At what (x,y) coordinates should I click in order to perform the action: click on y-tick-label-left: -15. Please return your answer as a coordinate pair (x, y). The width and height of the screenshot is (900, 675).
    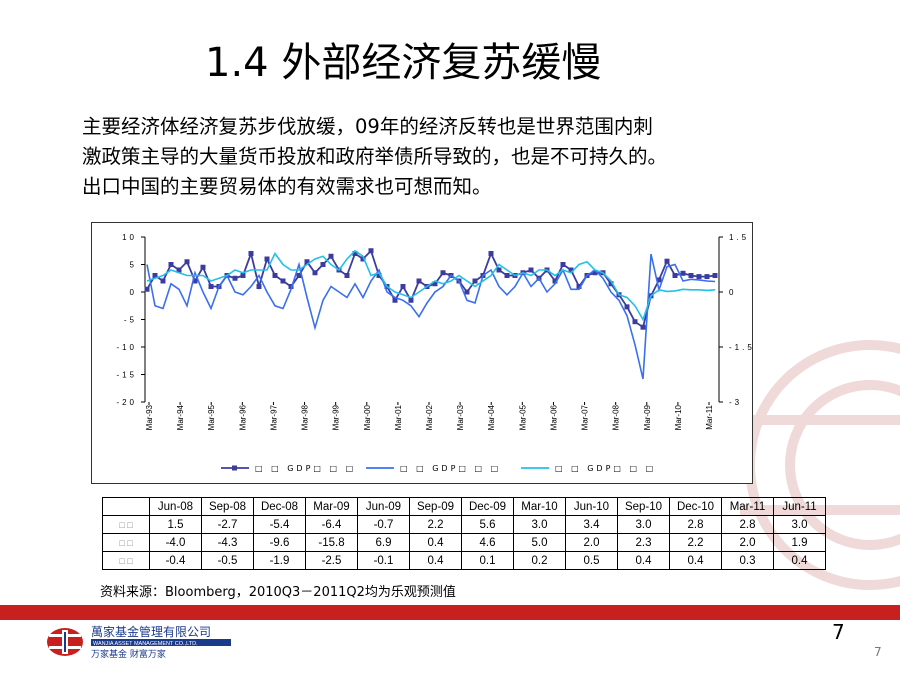
    Looking at the image, I should click on (126, 375).